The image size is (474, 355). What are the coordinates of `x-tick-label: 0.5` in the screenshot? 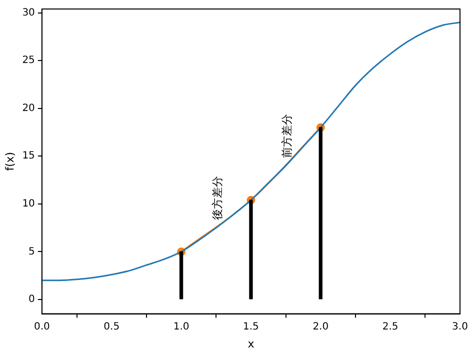 It's located at (112, 326).